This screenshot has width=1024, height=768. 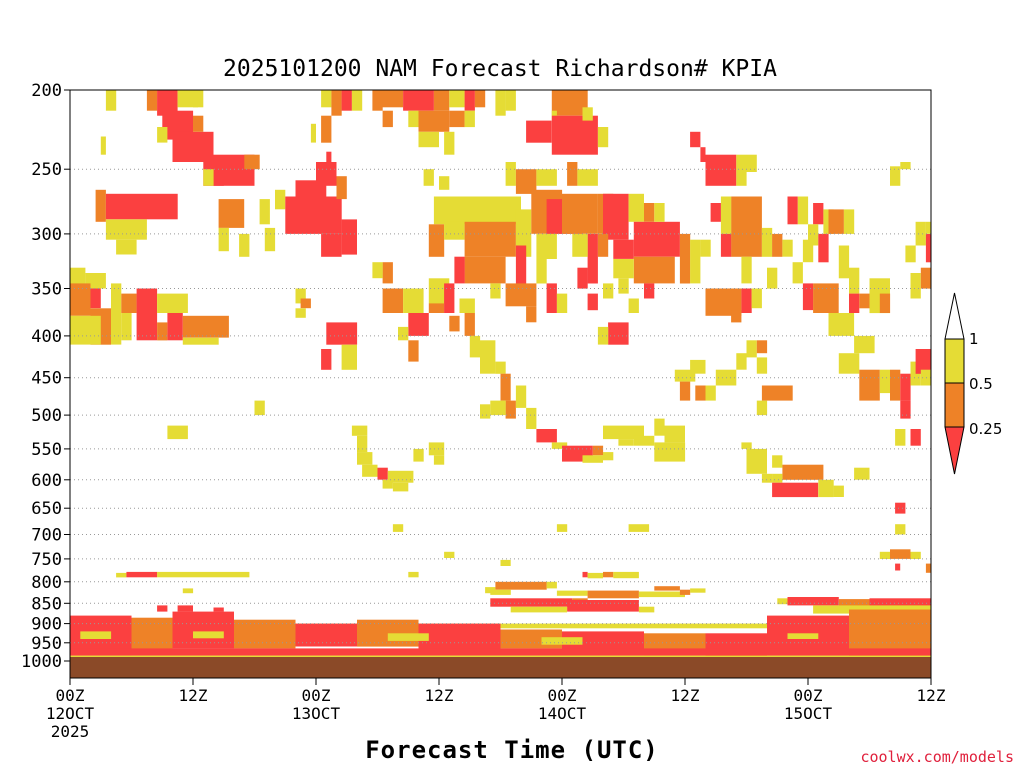 What do you see at coordinates (937, 757) in the screenshot?
I see `credit-text: coolwx.com/models` at bounding box center [937, 757].